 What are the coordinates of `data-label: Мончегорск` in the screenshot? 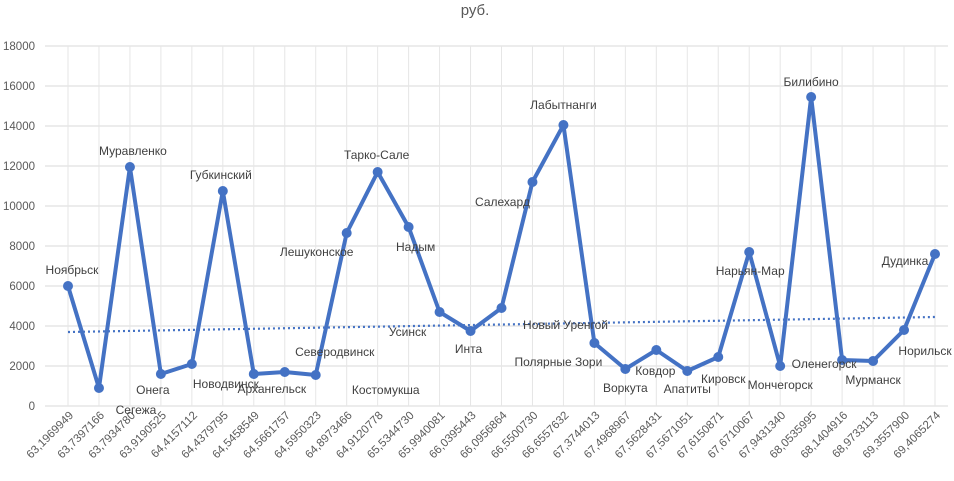 It's located at (781, 385).